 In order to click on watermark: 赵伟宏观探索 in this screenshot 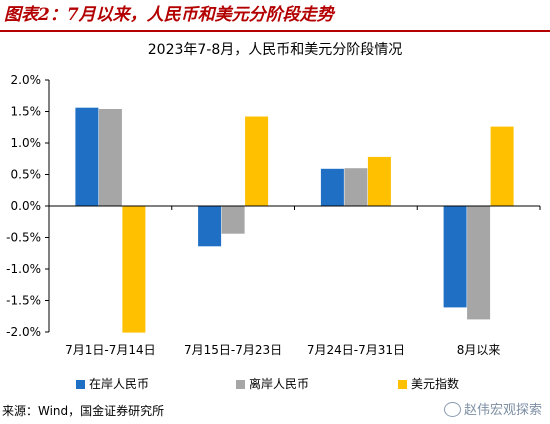, I will do `click(492, 411)`.